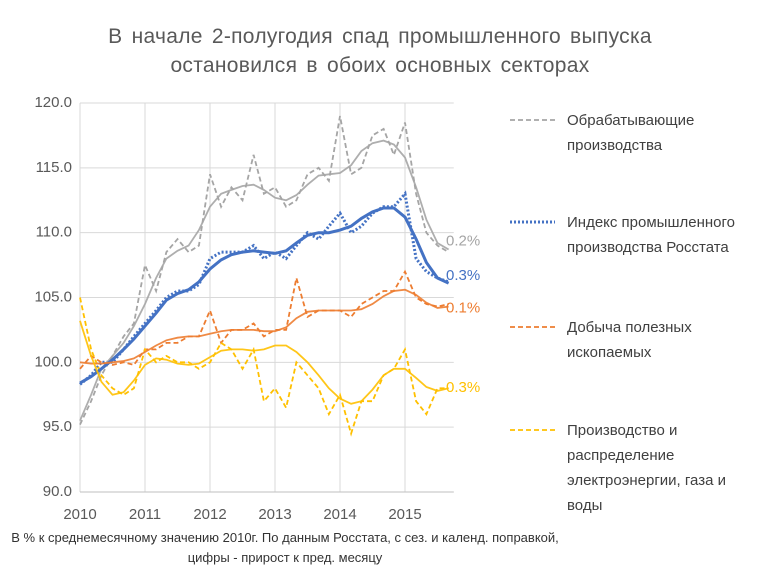 The height and width of the screenshot is (570, 757). What do you see at coordinates (57, 426) in the screenshot?
I see `y-tick-label: 95.0` at bounding box center [57, 426].